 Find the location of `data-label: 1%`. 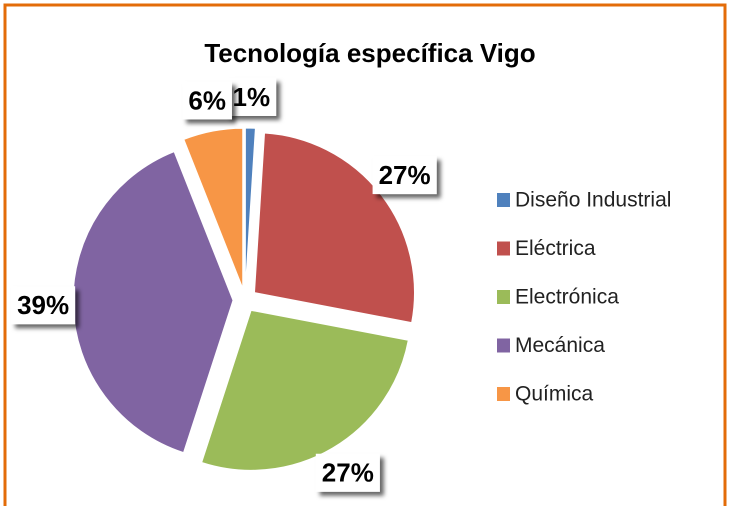

data-label: 1% is located at coordinates (251, 96).